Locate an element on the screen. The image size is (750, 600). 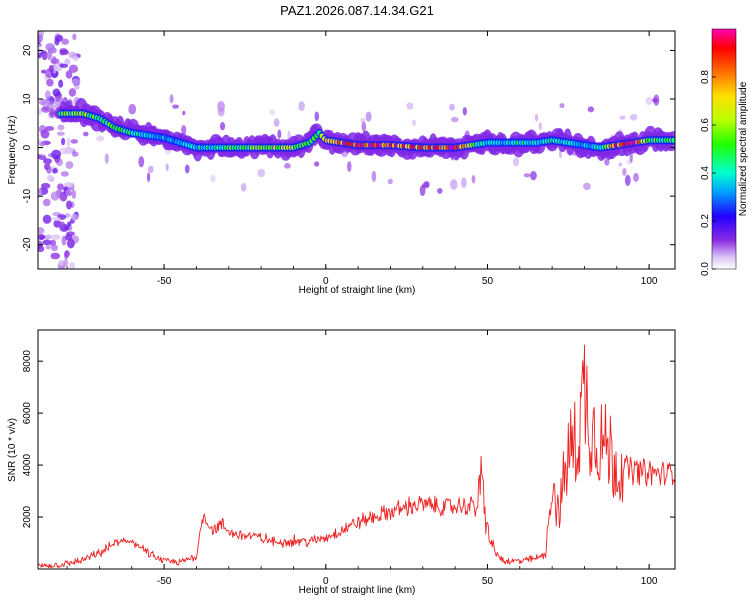
spectrogram-x-tick-label: 100 is located at coordinates (649, 281).